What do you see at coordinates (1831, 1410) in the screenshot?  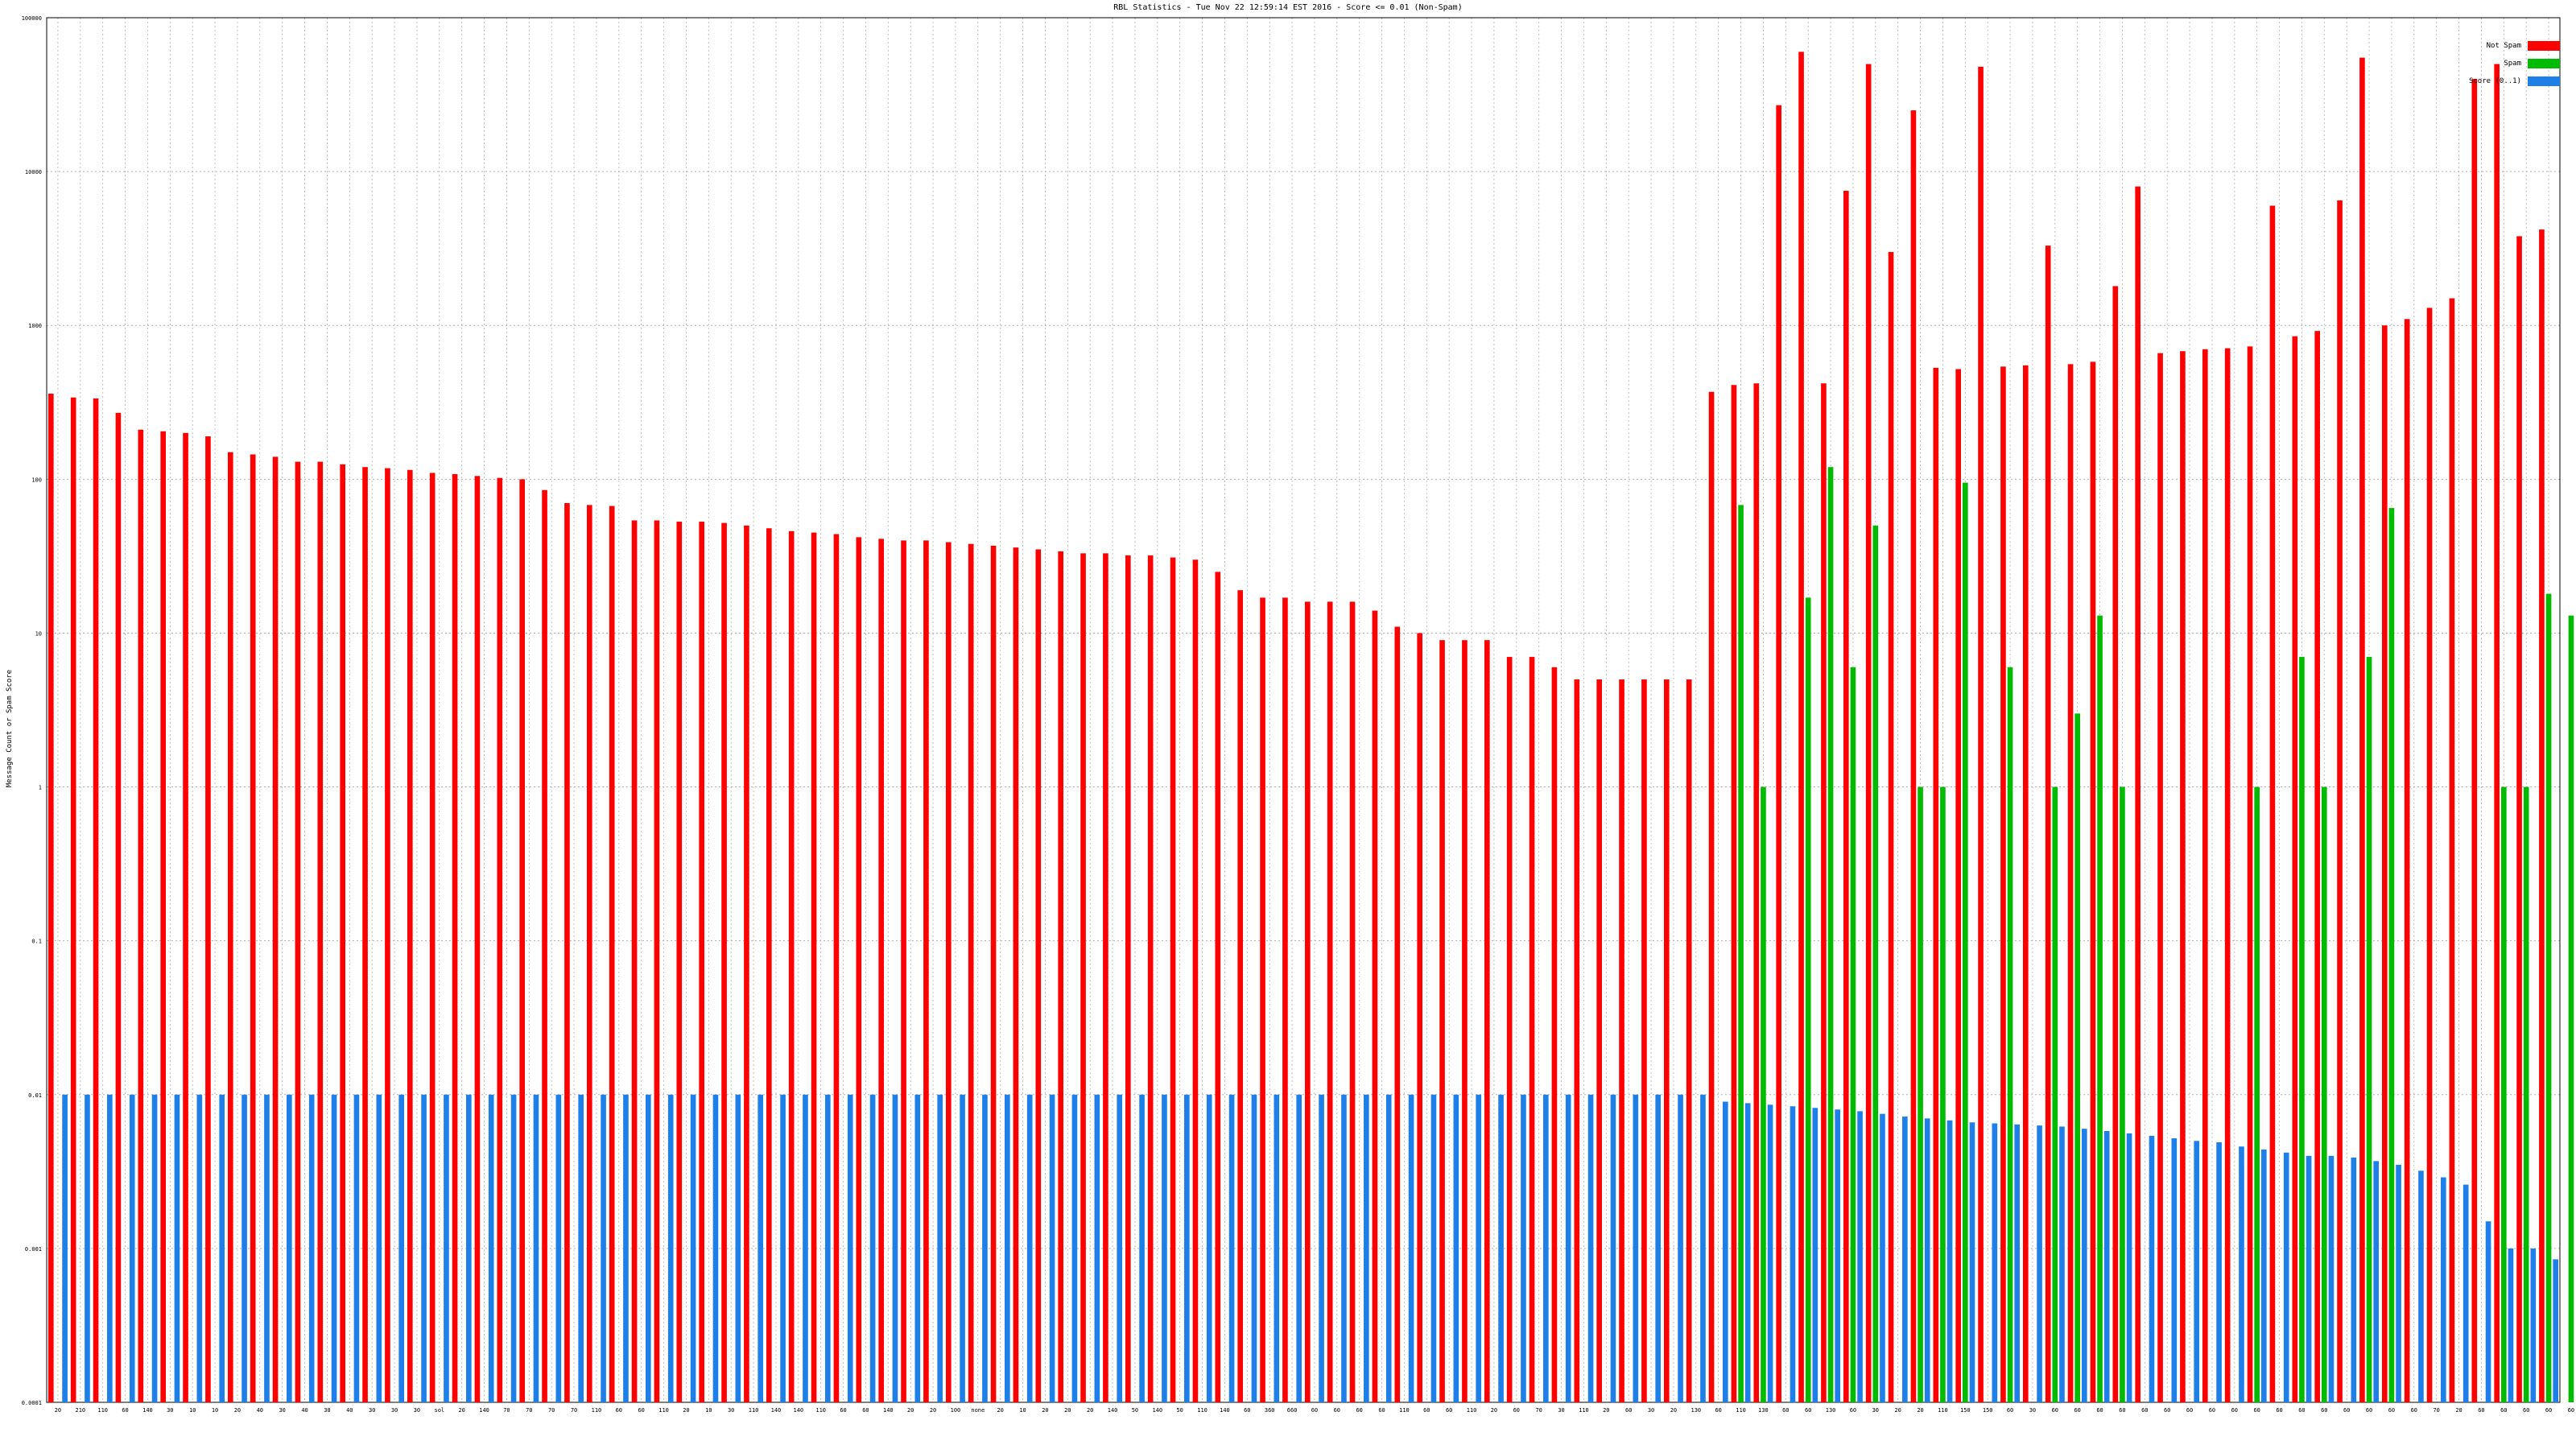 I see `x-tick-label: 130` at bounding box center [1831, 1410].